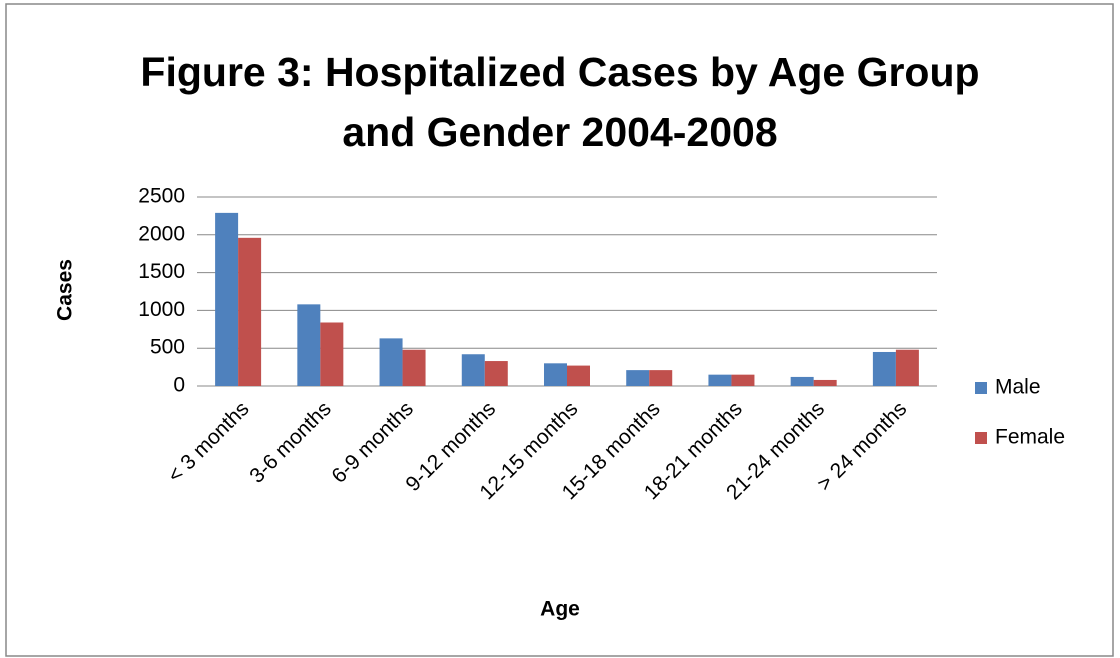  Describe the element at coordinates (179, 385) in the screenshot. I see `y-tick-label: 0` at that location.